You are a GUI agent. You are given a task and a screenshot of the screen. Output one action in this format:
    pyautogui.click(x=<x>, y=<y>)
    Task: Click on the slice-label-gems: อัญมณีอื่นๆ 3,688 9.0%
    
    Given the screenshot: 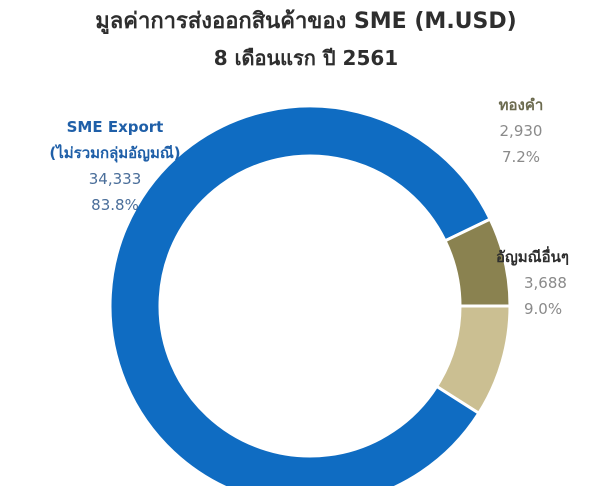 What is the action you would take?
    pyautogui.click(x=551, y=283)
    